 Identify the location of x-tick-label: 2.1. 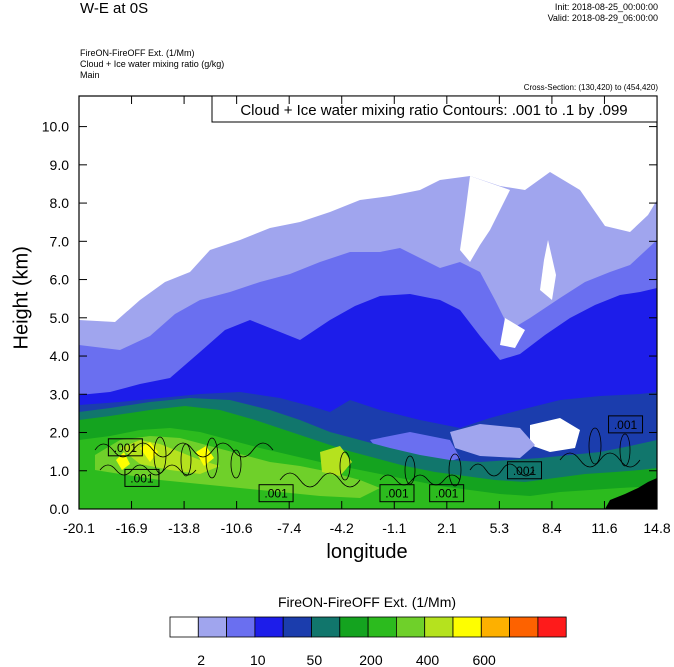
(447, 528).